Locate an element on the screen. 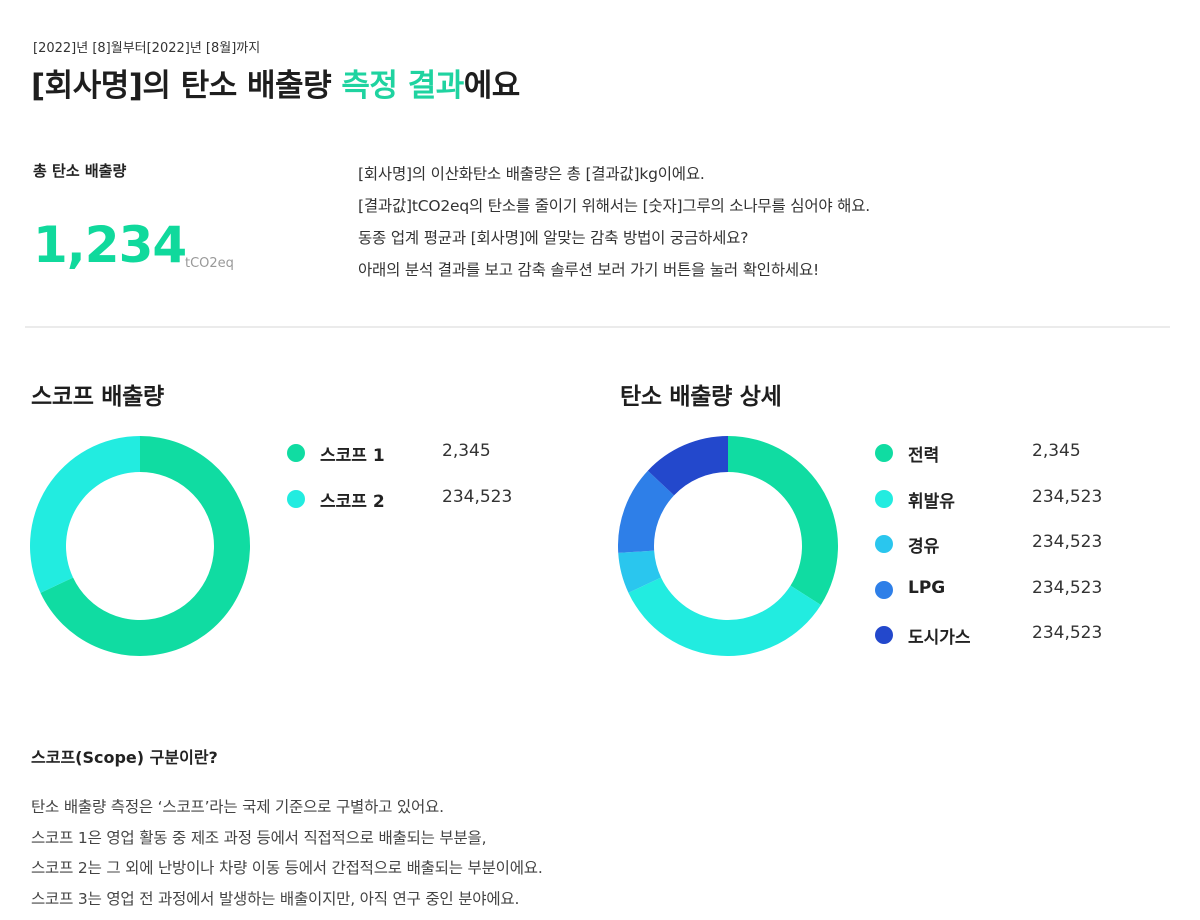 This screenshot has width=1200, height=920. detail-donut-chart is located at coordinates (728, 546).